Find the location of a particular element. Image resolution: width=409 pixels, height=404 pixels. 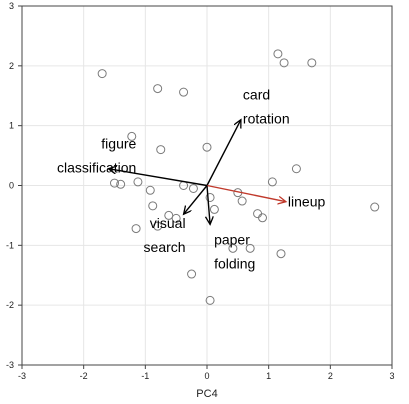

x-tick-label: -2 is located at coordinates (84, 376).